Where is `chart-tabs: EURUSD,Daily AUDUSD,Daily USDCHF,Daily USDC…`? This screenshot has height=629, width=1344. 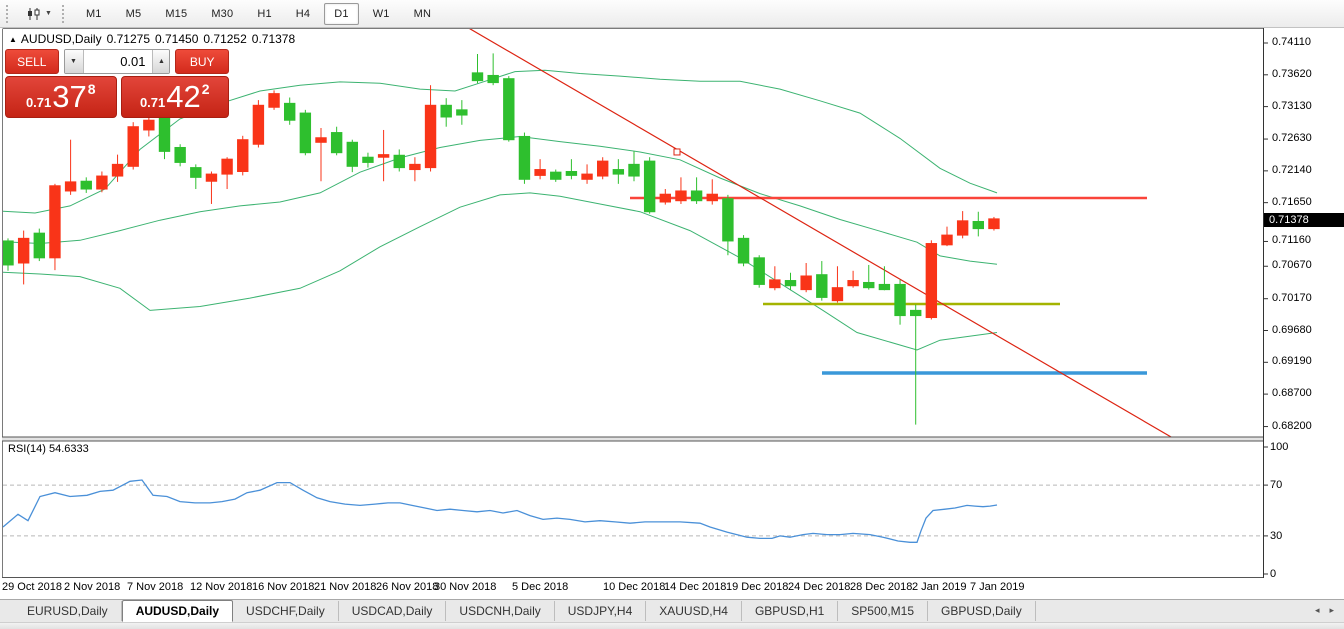 chart-tabs: EURUSD,Daily AUDUSD,Daily USDCHF,Daily USDC… is located at coordinates (672, 611).